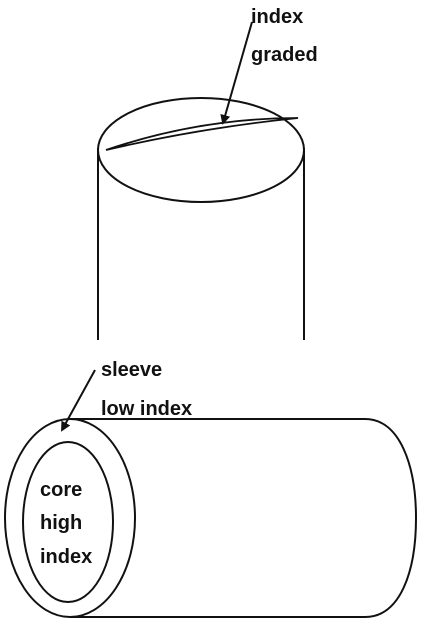  Describe the element at coordinates (132, 370) in the screenshot. I see `label-sleeve: sleeve` at that location.